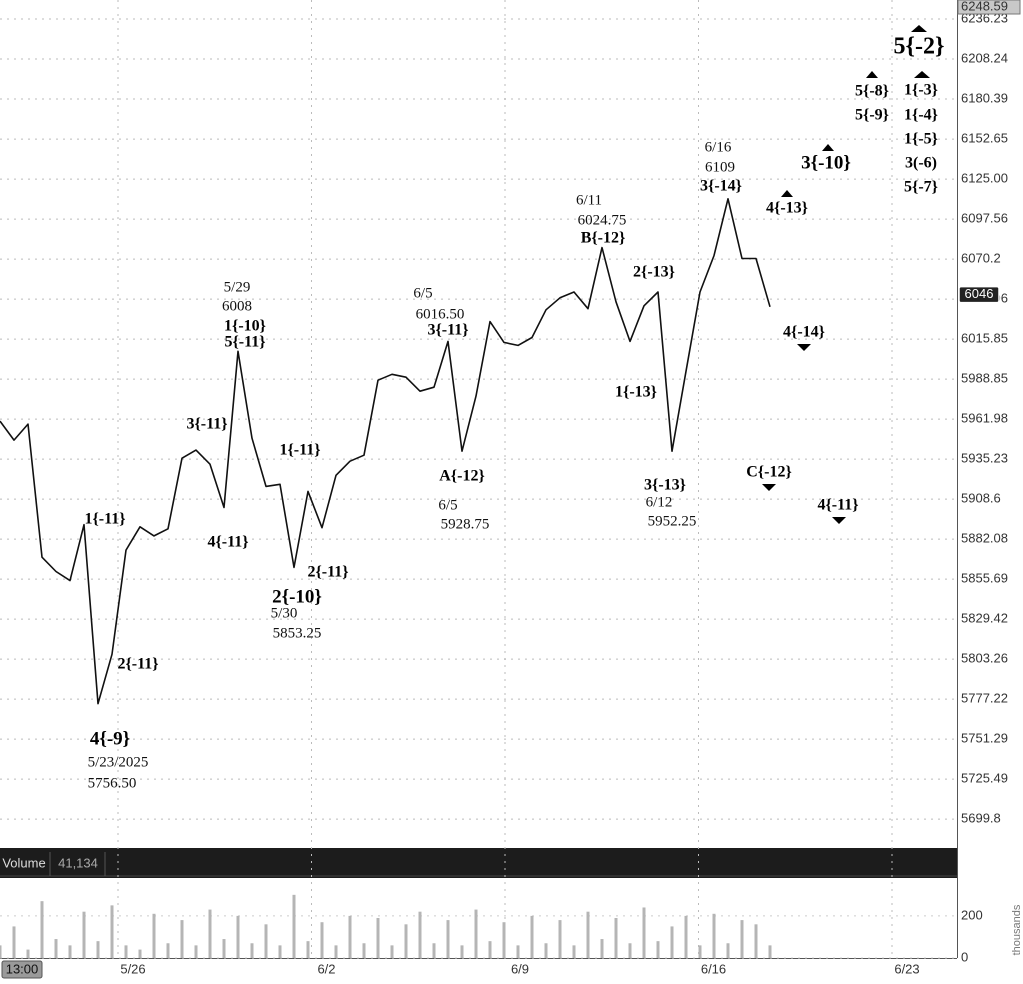 The image size is (1023, 984). What do you see at coordinates (386, 926) in the screenshot?
I see `volume-bars` at bounding box center [386, 926].